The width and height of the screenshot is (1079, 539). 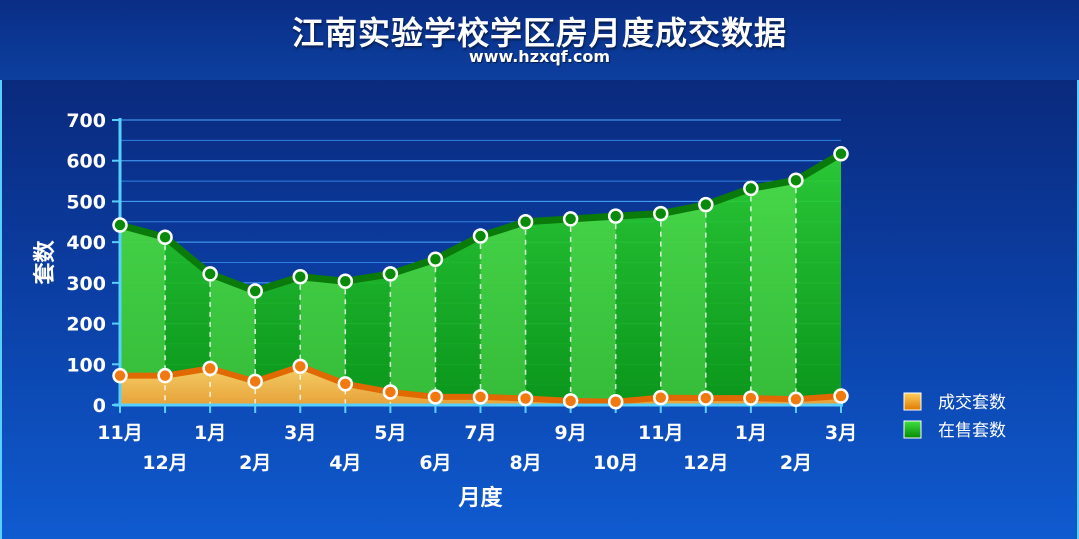 I want to click on legend-label-在售套数: 在售套数, so click(x=972, y=431).